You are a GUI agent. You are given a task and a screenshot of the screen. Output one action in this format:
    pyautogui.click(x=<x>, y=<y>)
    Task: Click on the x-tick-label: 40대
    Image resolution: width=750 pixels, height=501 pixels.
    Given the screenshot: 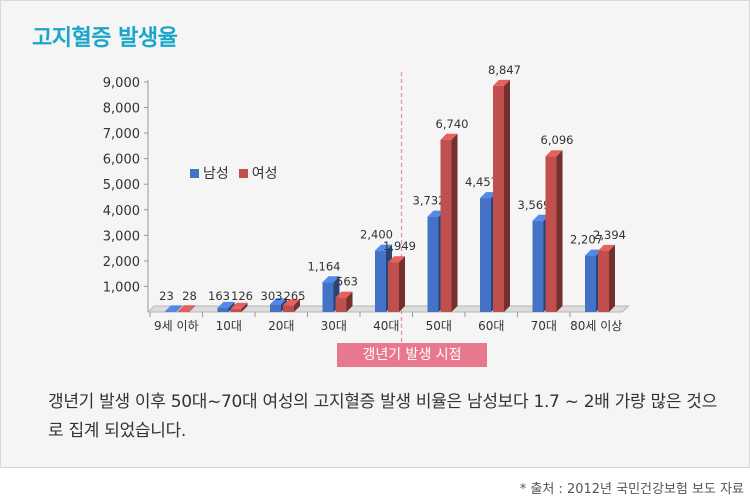 What is the action you would take?
    pyautogui.click(x=386, y=326)
    